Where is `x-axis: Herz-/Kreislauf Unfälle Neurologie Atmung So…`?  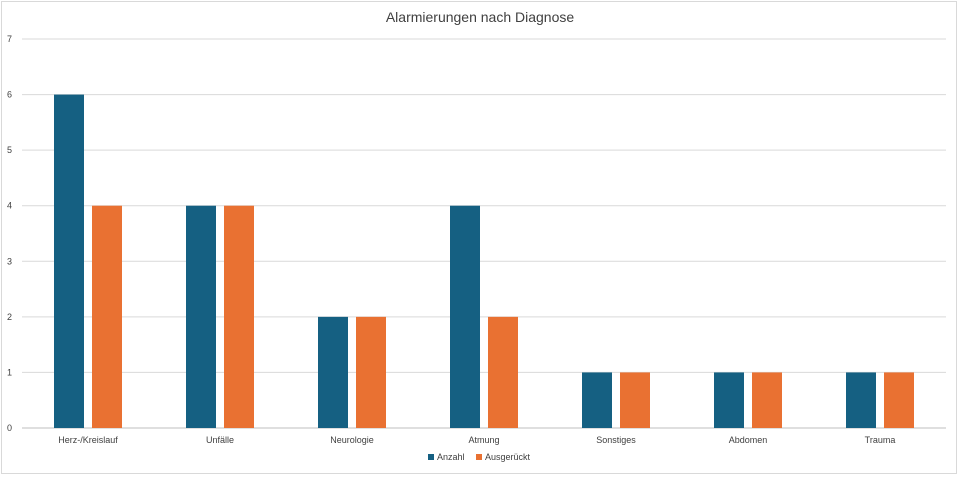
x-axis: Herz-/Kreislauf Unfälle Neurologie Atmung So… is located at coordinates (476, 440).